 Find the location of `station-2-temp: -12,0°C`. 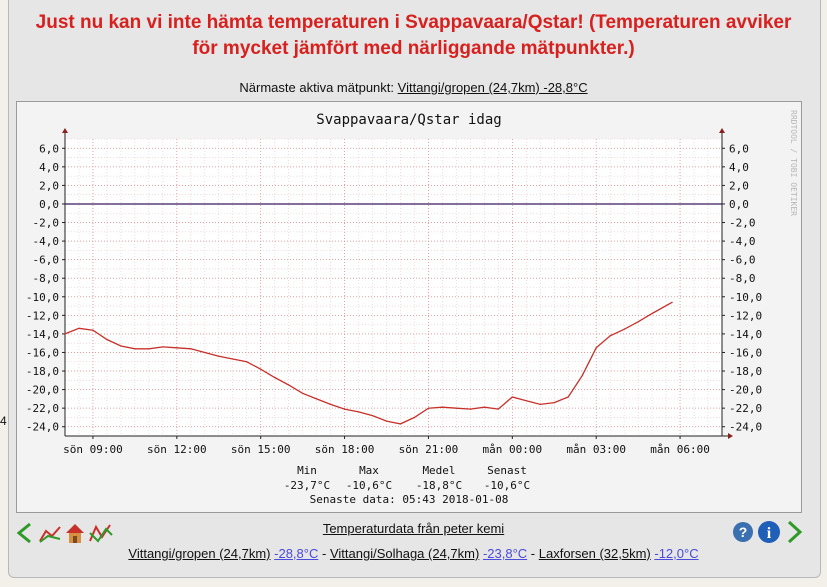

station-2-temp: -12,0°C is located at coordinates (676, 553).